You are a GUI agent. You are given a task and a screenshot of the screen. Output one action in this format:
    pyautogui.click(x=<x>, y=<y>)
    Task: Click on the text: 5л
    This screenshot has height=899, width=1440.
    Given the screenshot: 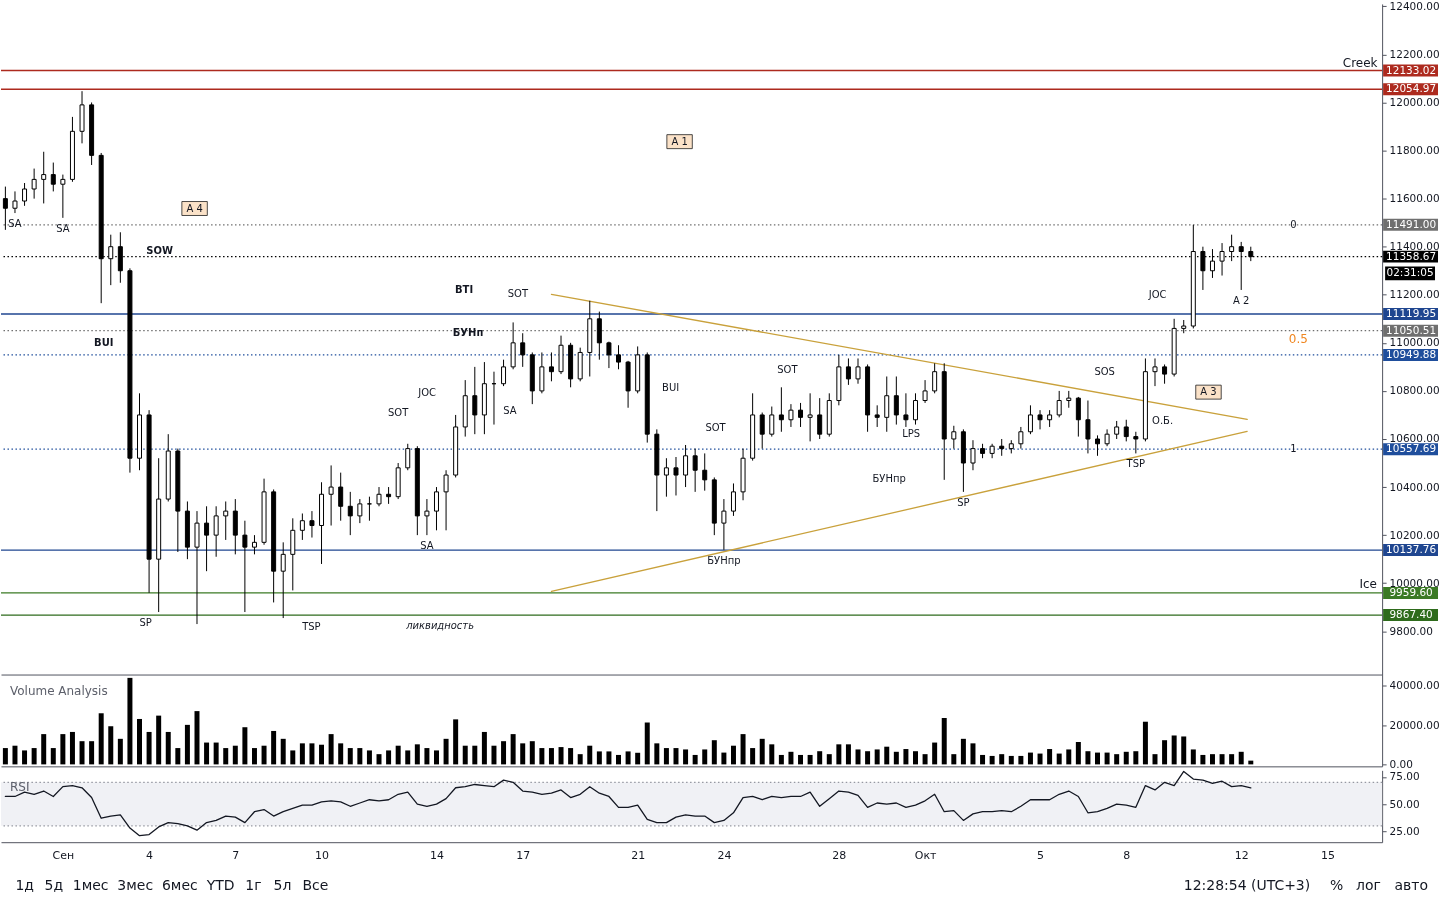 What is the action you would take?
    pyautogui.click(x=282, y=884)
    